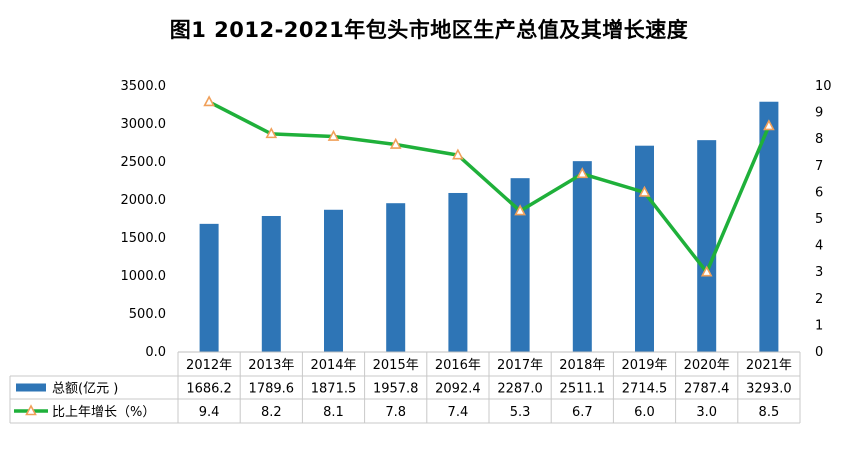  Describe the element at coordinates (458, 365) in the screenshot. I see `x-category-label: 2016年` at that location.